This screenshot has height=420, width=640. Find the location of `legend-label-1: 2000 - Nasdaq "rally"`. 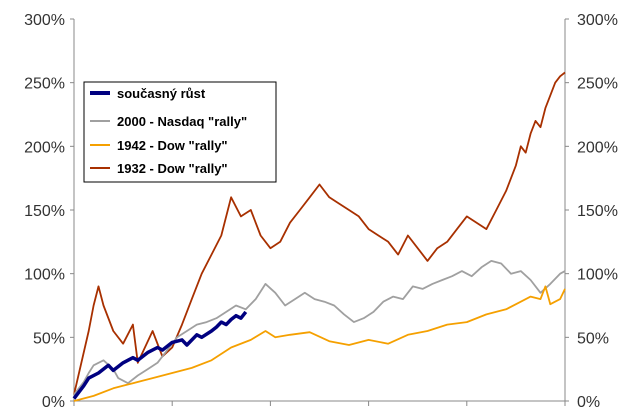

legend-label-1: 2000 - Nasdaq "rally" is located at coordinates (182, 121).